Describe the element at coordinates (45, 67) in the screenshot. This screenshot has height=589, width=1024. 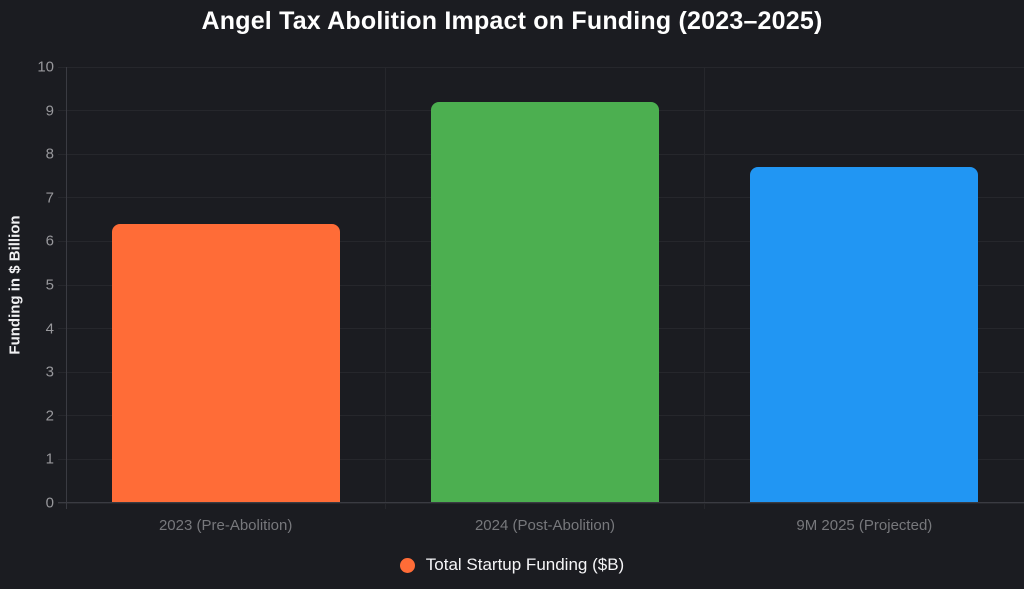
I see `y-tick-label-10: 10` at that location.